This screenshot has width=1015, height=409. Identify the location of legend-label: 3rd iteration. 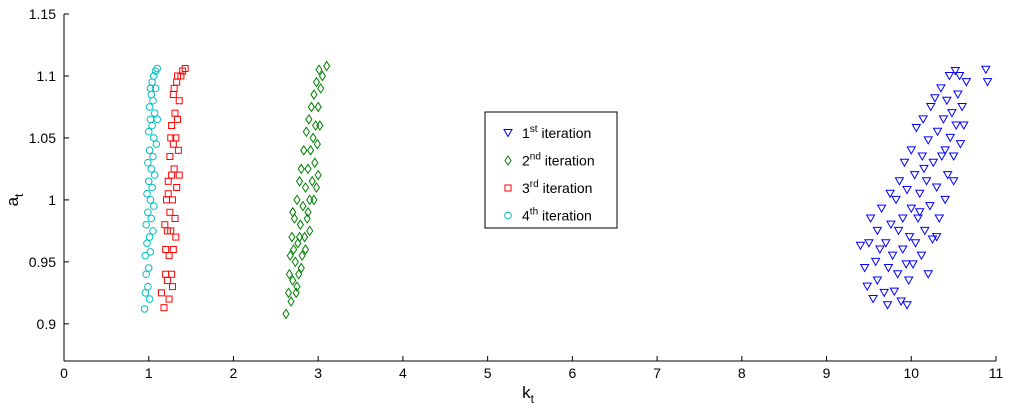
(557, 187).